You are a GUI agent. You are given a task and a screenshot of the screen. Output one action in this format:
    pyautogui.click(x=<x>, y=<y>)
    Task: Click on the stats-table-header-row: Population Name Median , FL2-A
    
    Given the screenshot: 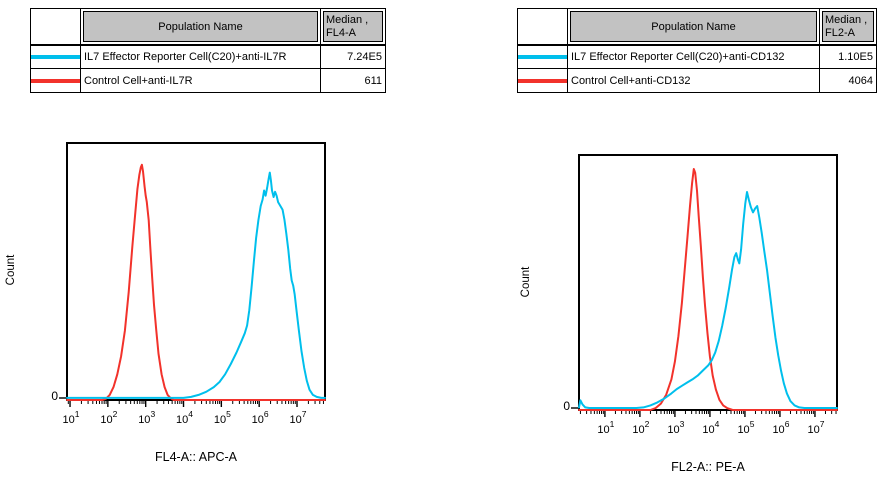 What is the action you would take?
    pyautogui.click(x=697, y=27)
    